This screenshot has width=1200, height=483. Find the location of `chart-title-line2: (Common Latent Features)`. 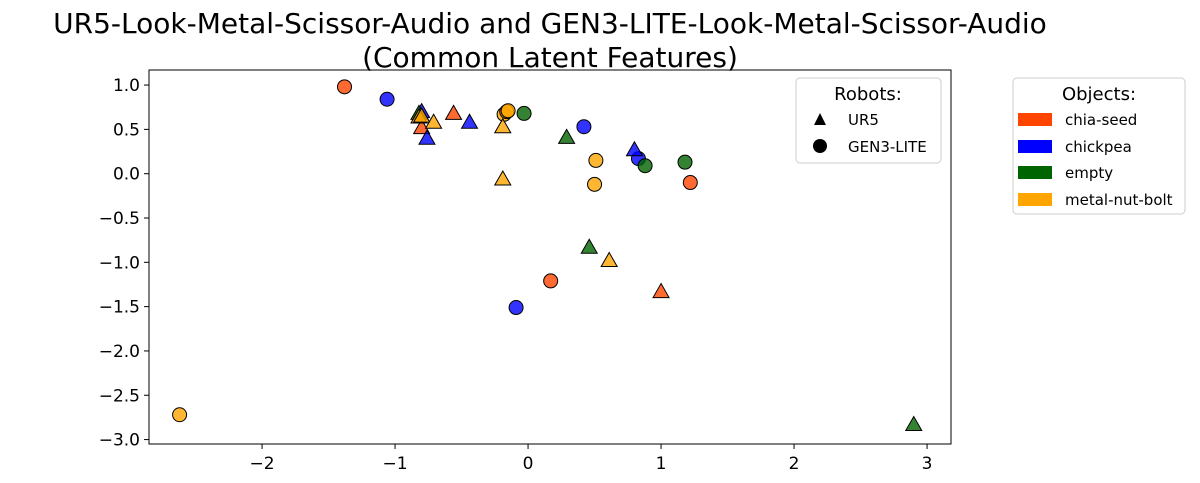

chart-title-line2: (Common Latent Features) is located at coordinates (550, 57).